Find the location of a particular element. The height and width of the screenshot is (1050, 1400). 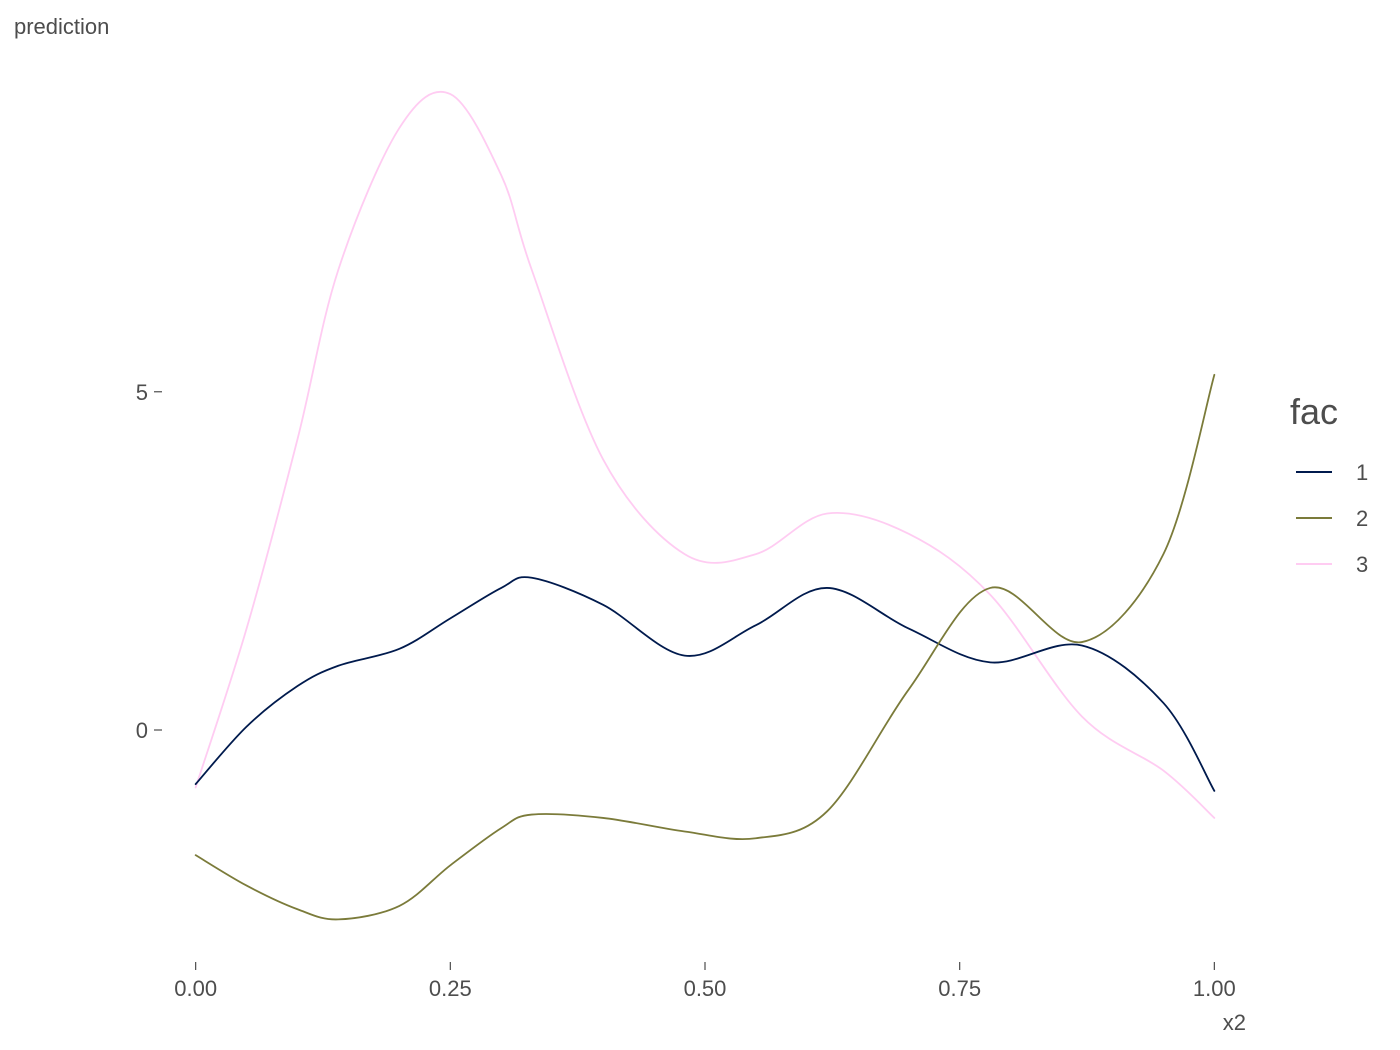

x-tick-label: 1.00 is located at coordinates (1214, 988).